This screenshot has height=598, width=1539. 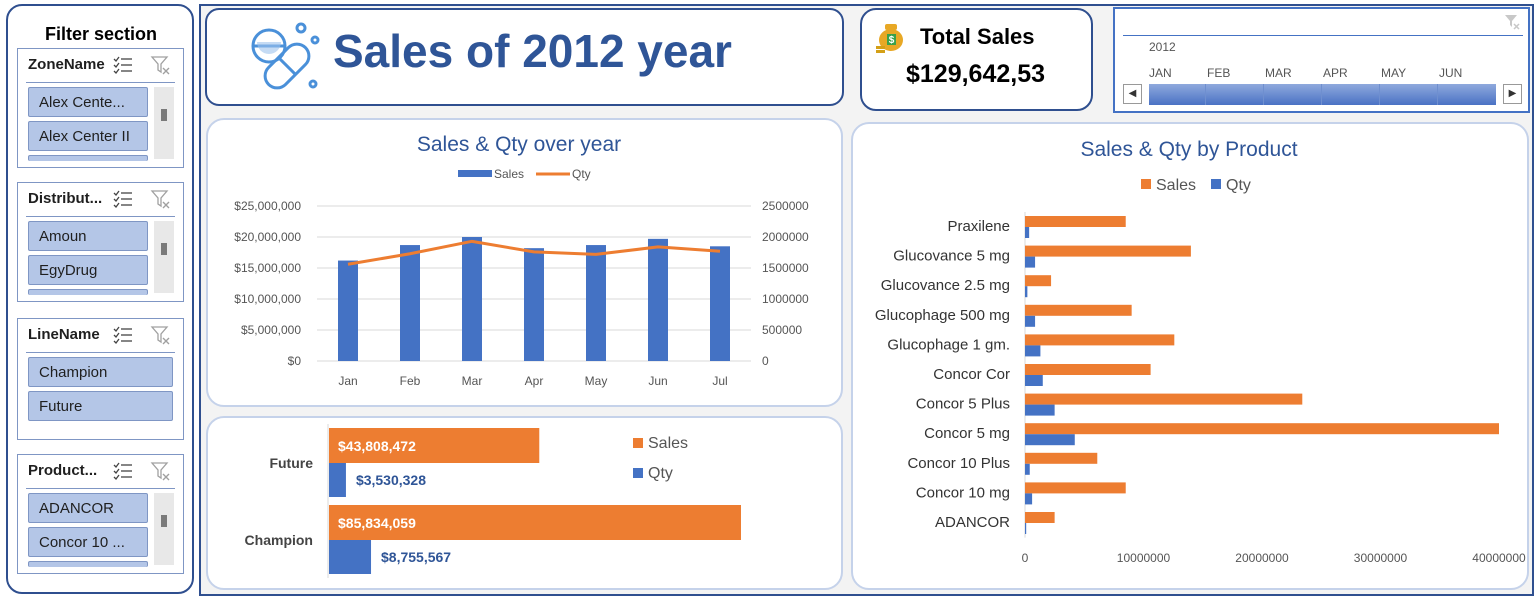 I want to click on legend-swatch-qty, so click(x=638, y=473).